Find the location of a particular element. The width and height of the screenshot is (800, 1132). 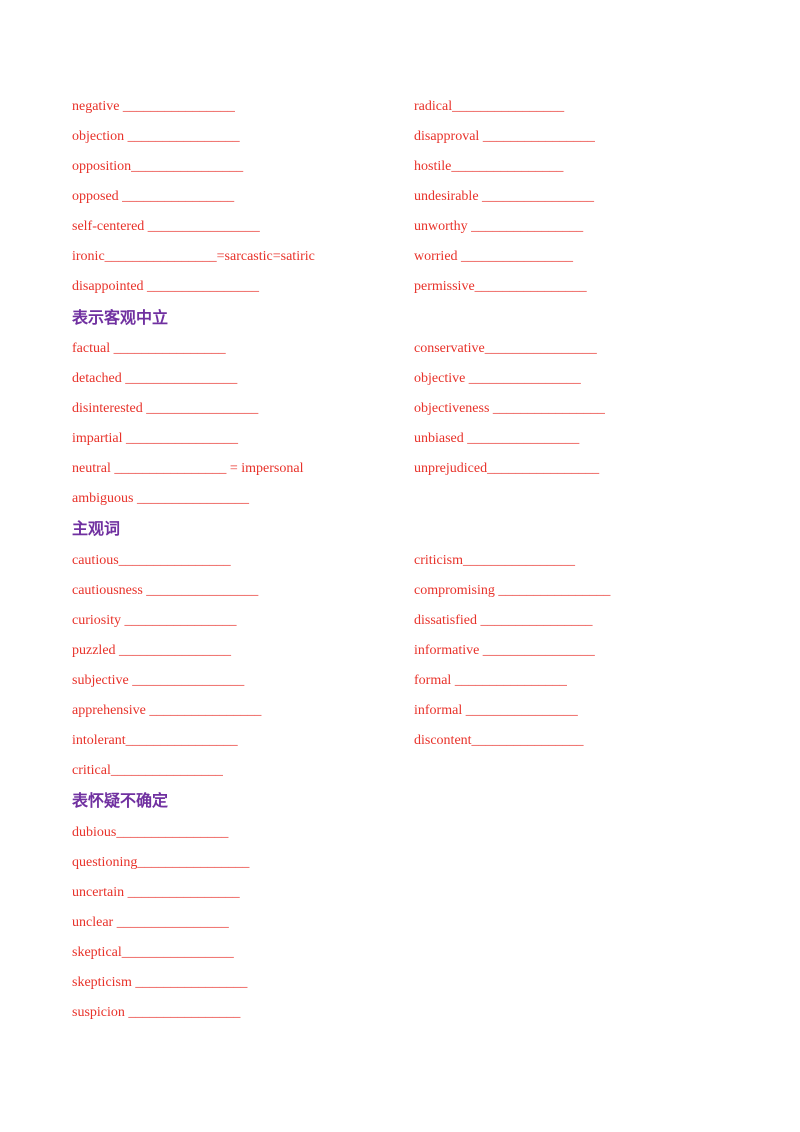

vocab-item: informal ________________ is located at coordinates (496, 710).